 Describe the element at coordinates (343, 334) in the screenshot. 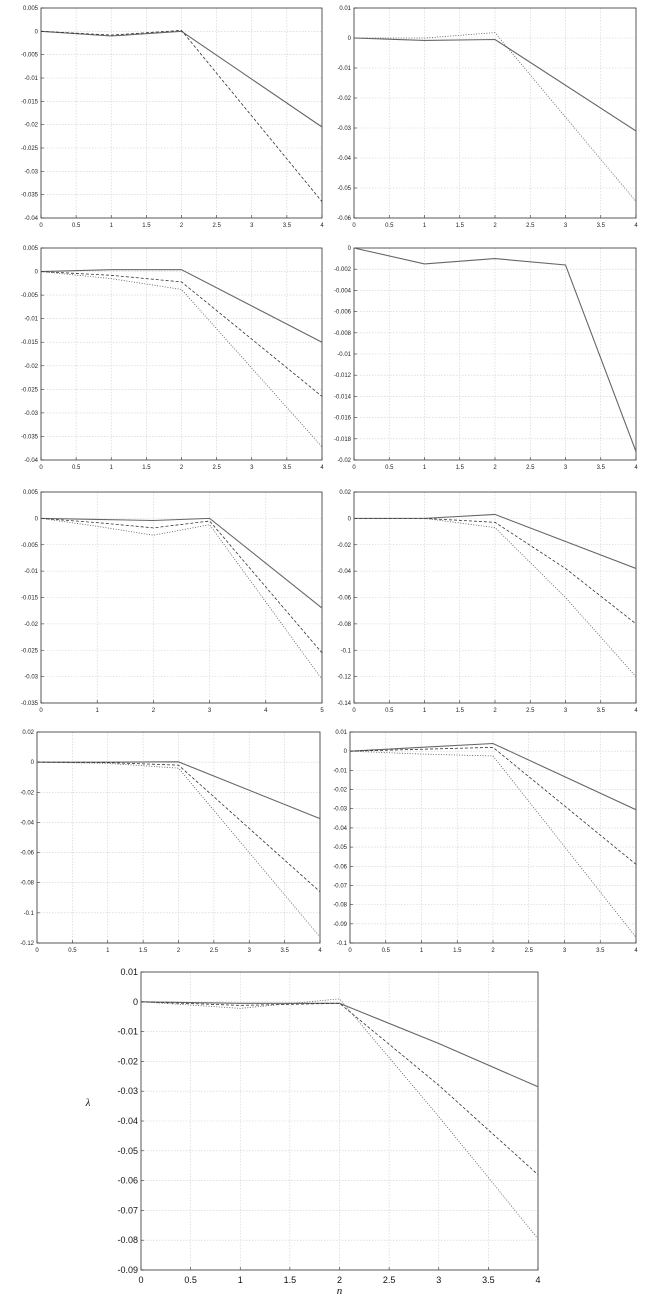

I see `y-tick-label: -0.008` at that location.